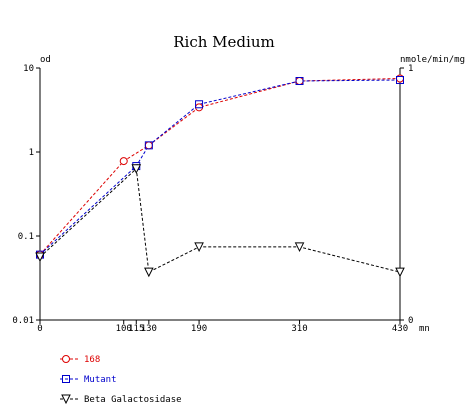  Describe the element at coordinates (100, 380) in the screenshot. I see `legend-label: Mutant` at that location.